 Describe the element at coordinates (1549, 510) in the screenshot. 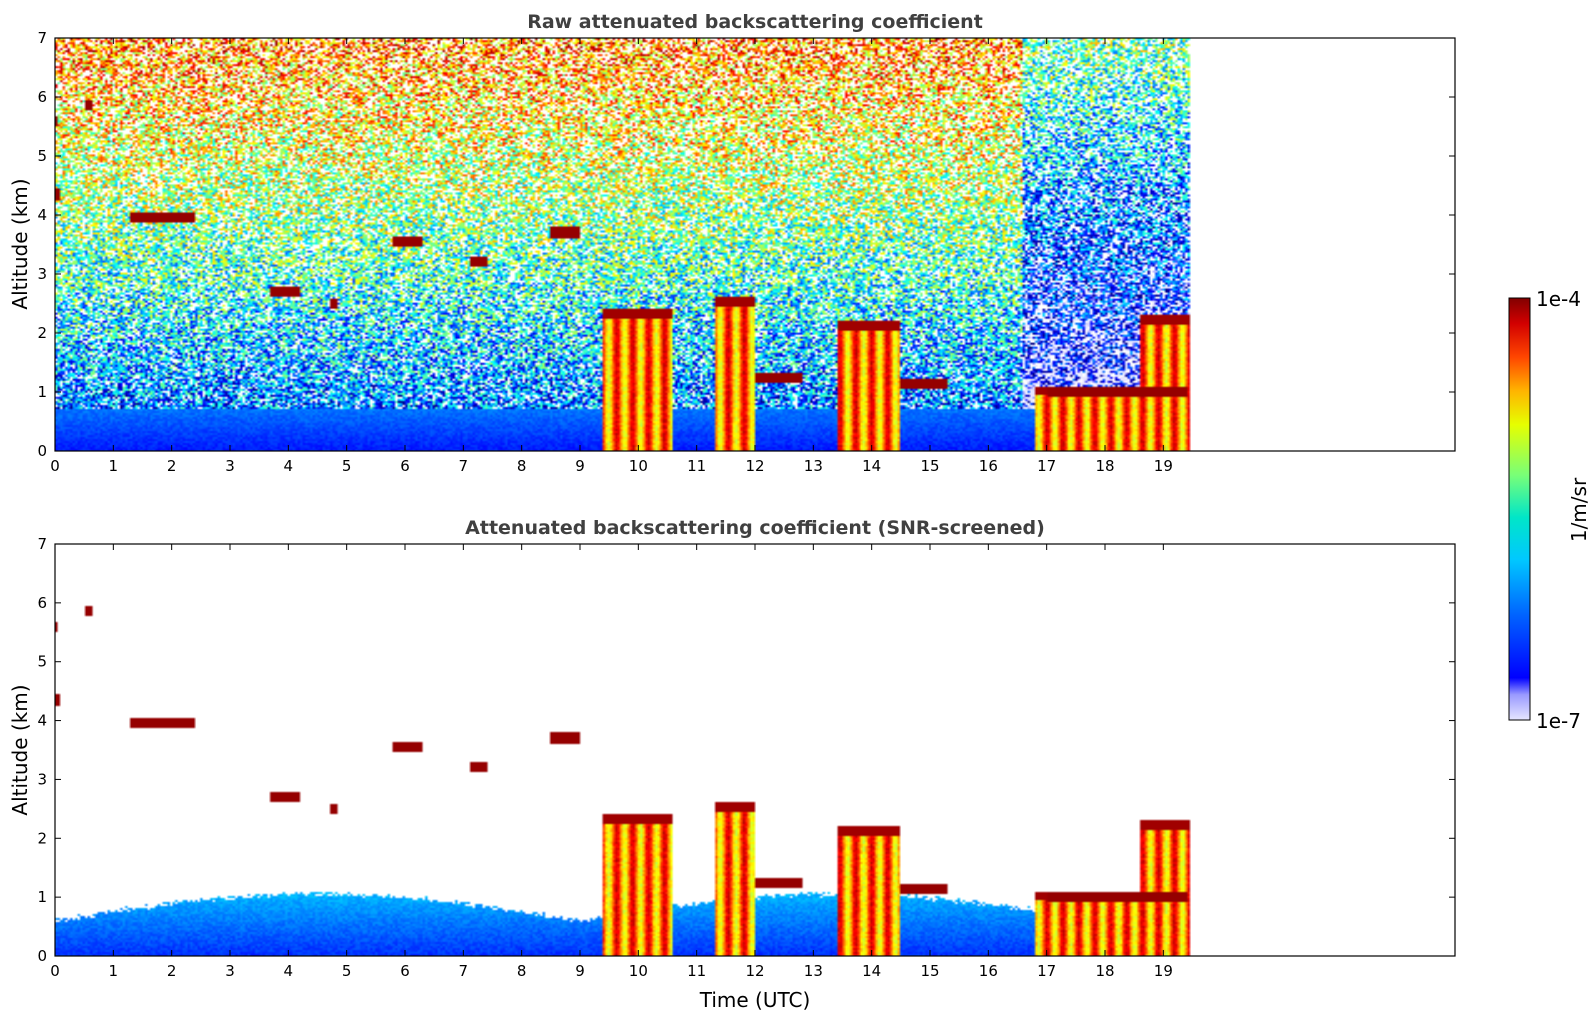

I see `colorbar: 1e-4 1e-7 1/m/sr` at that location.